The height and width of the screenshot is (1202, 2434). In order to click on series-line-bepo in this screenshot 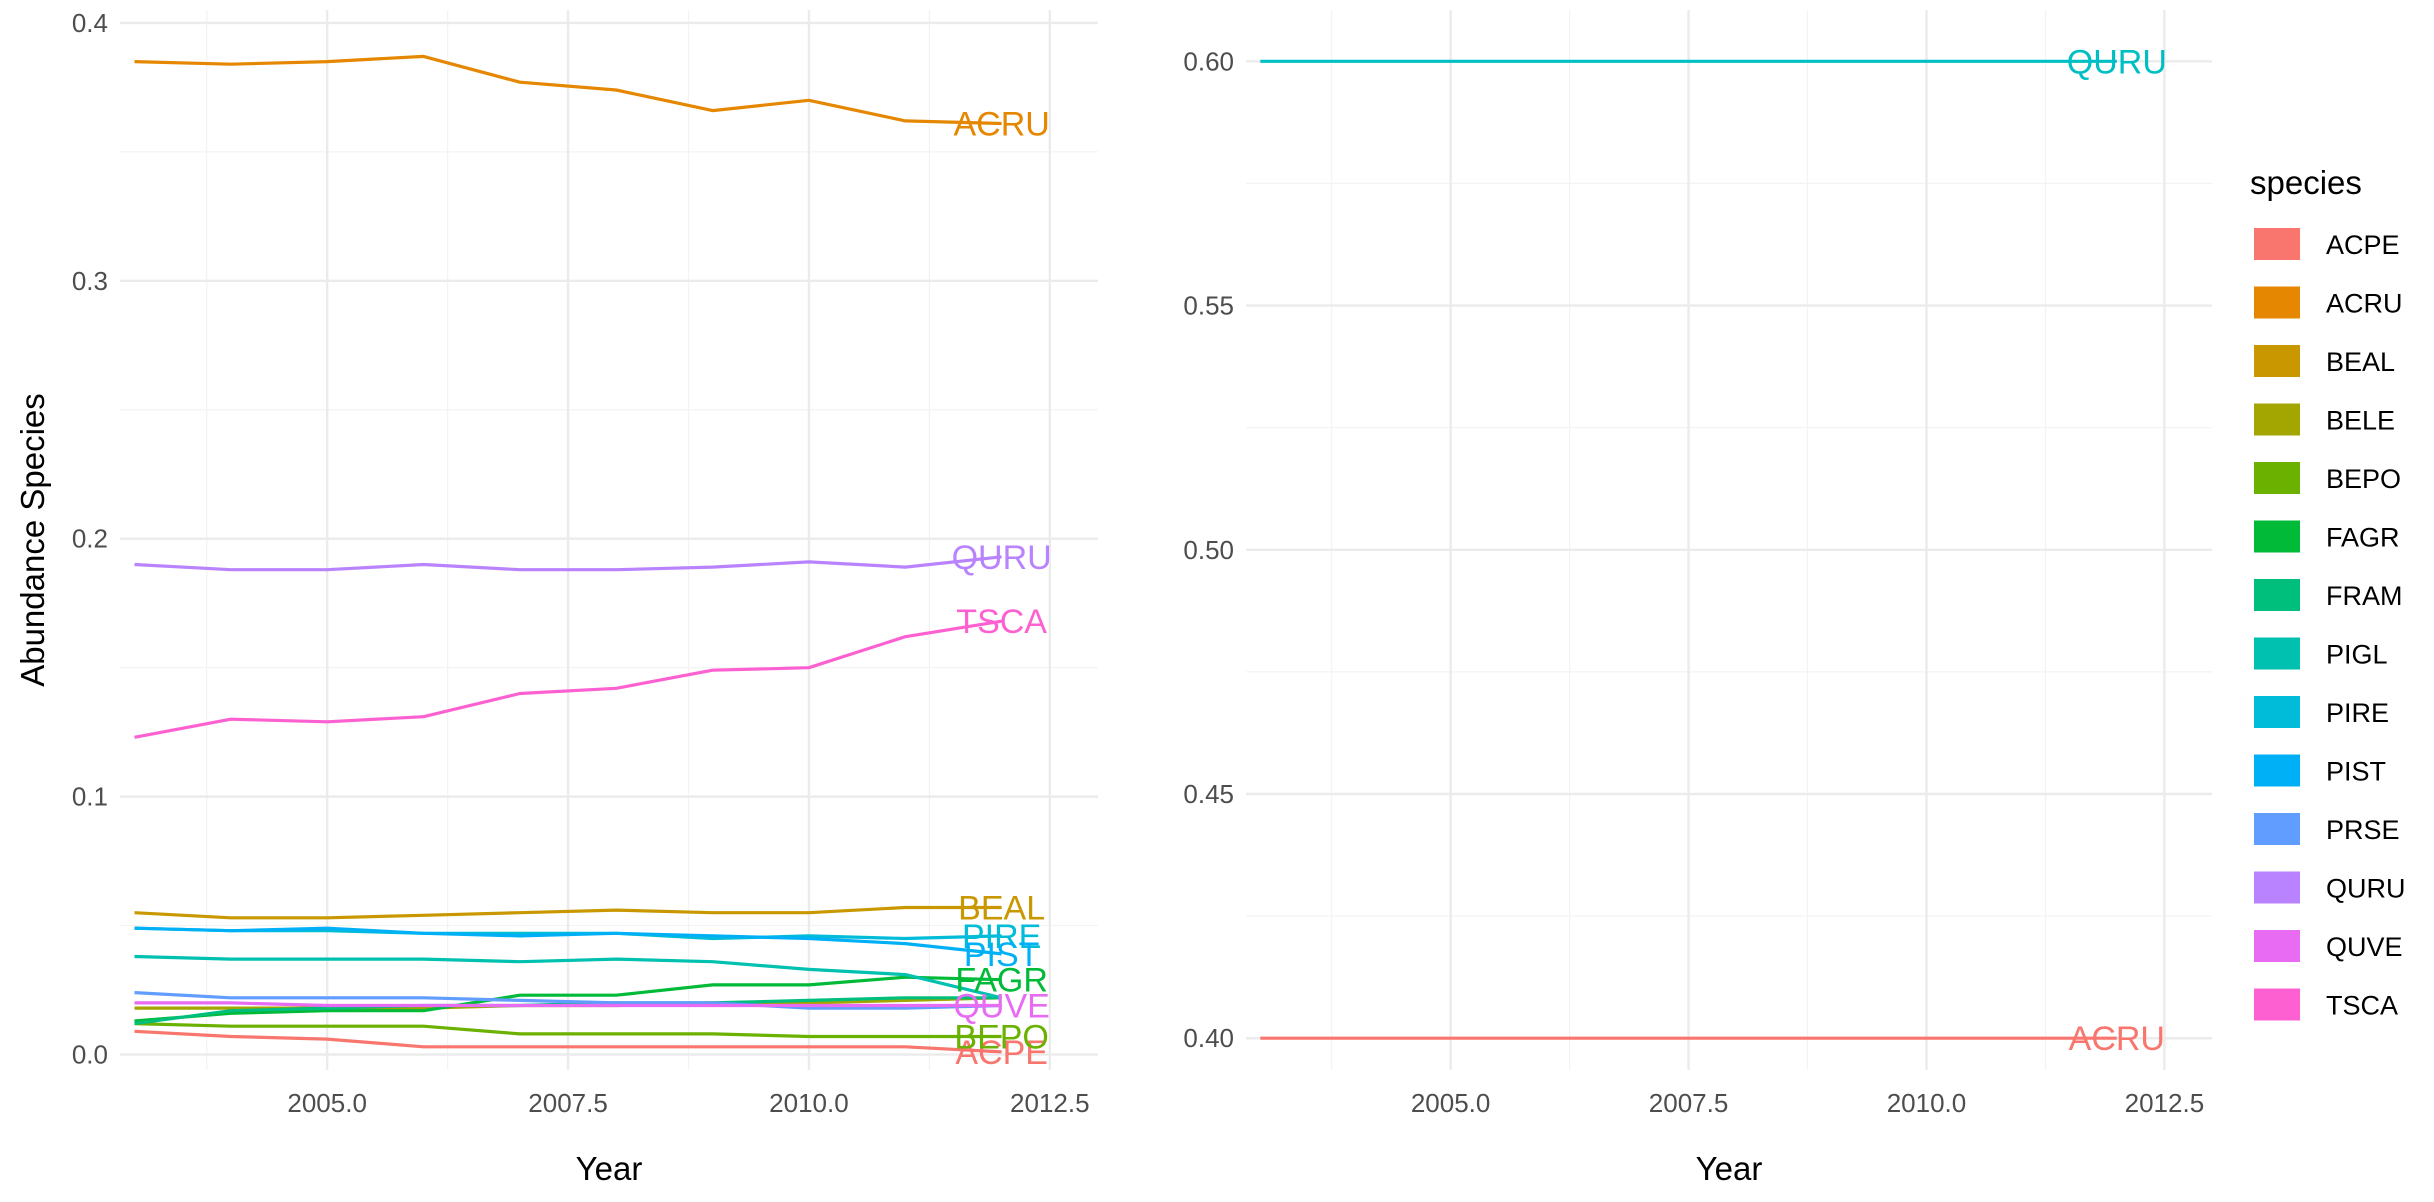, I will do `click(568, 1030)`.